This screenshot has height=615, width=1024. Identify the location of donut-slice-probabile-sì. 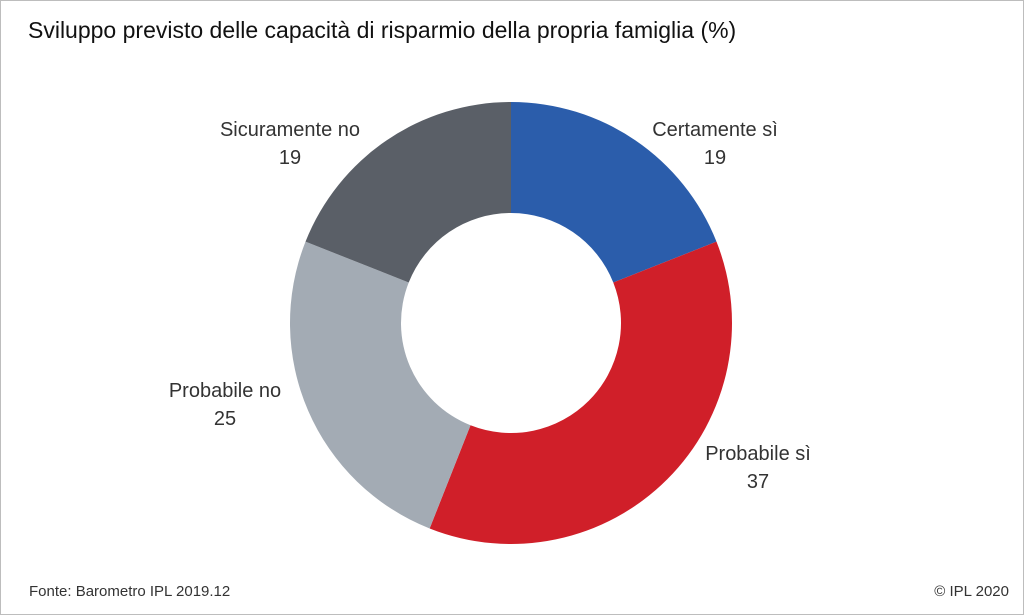
(580, 392).